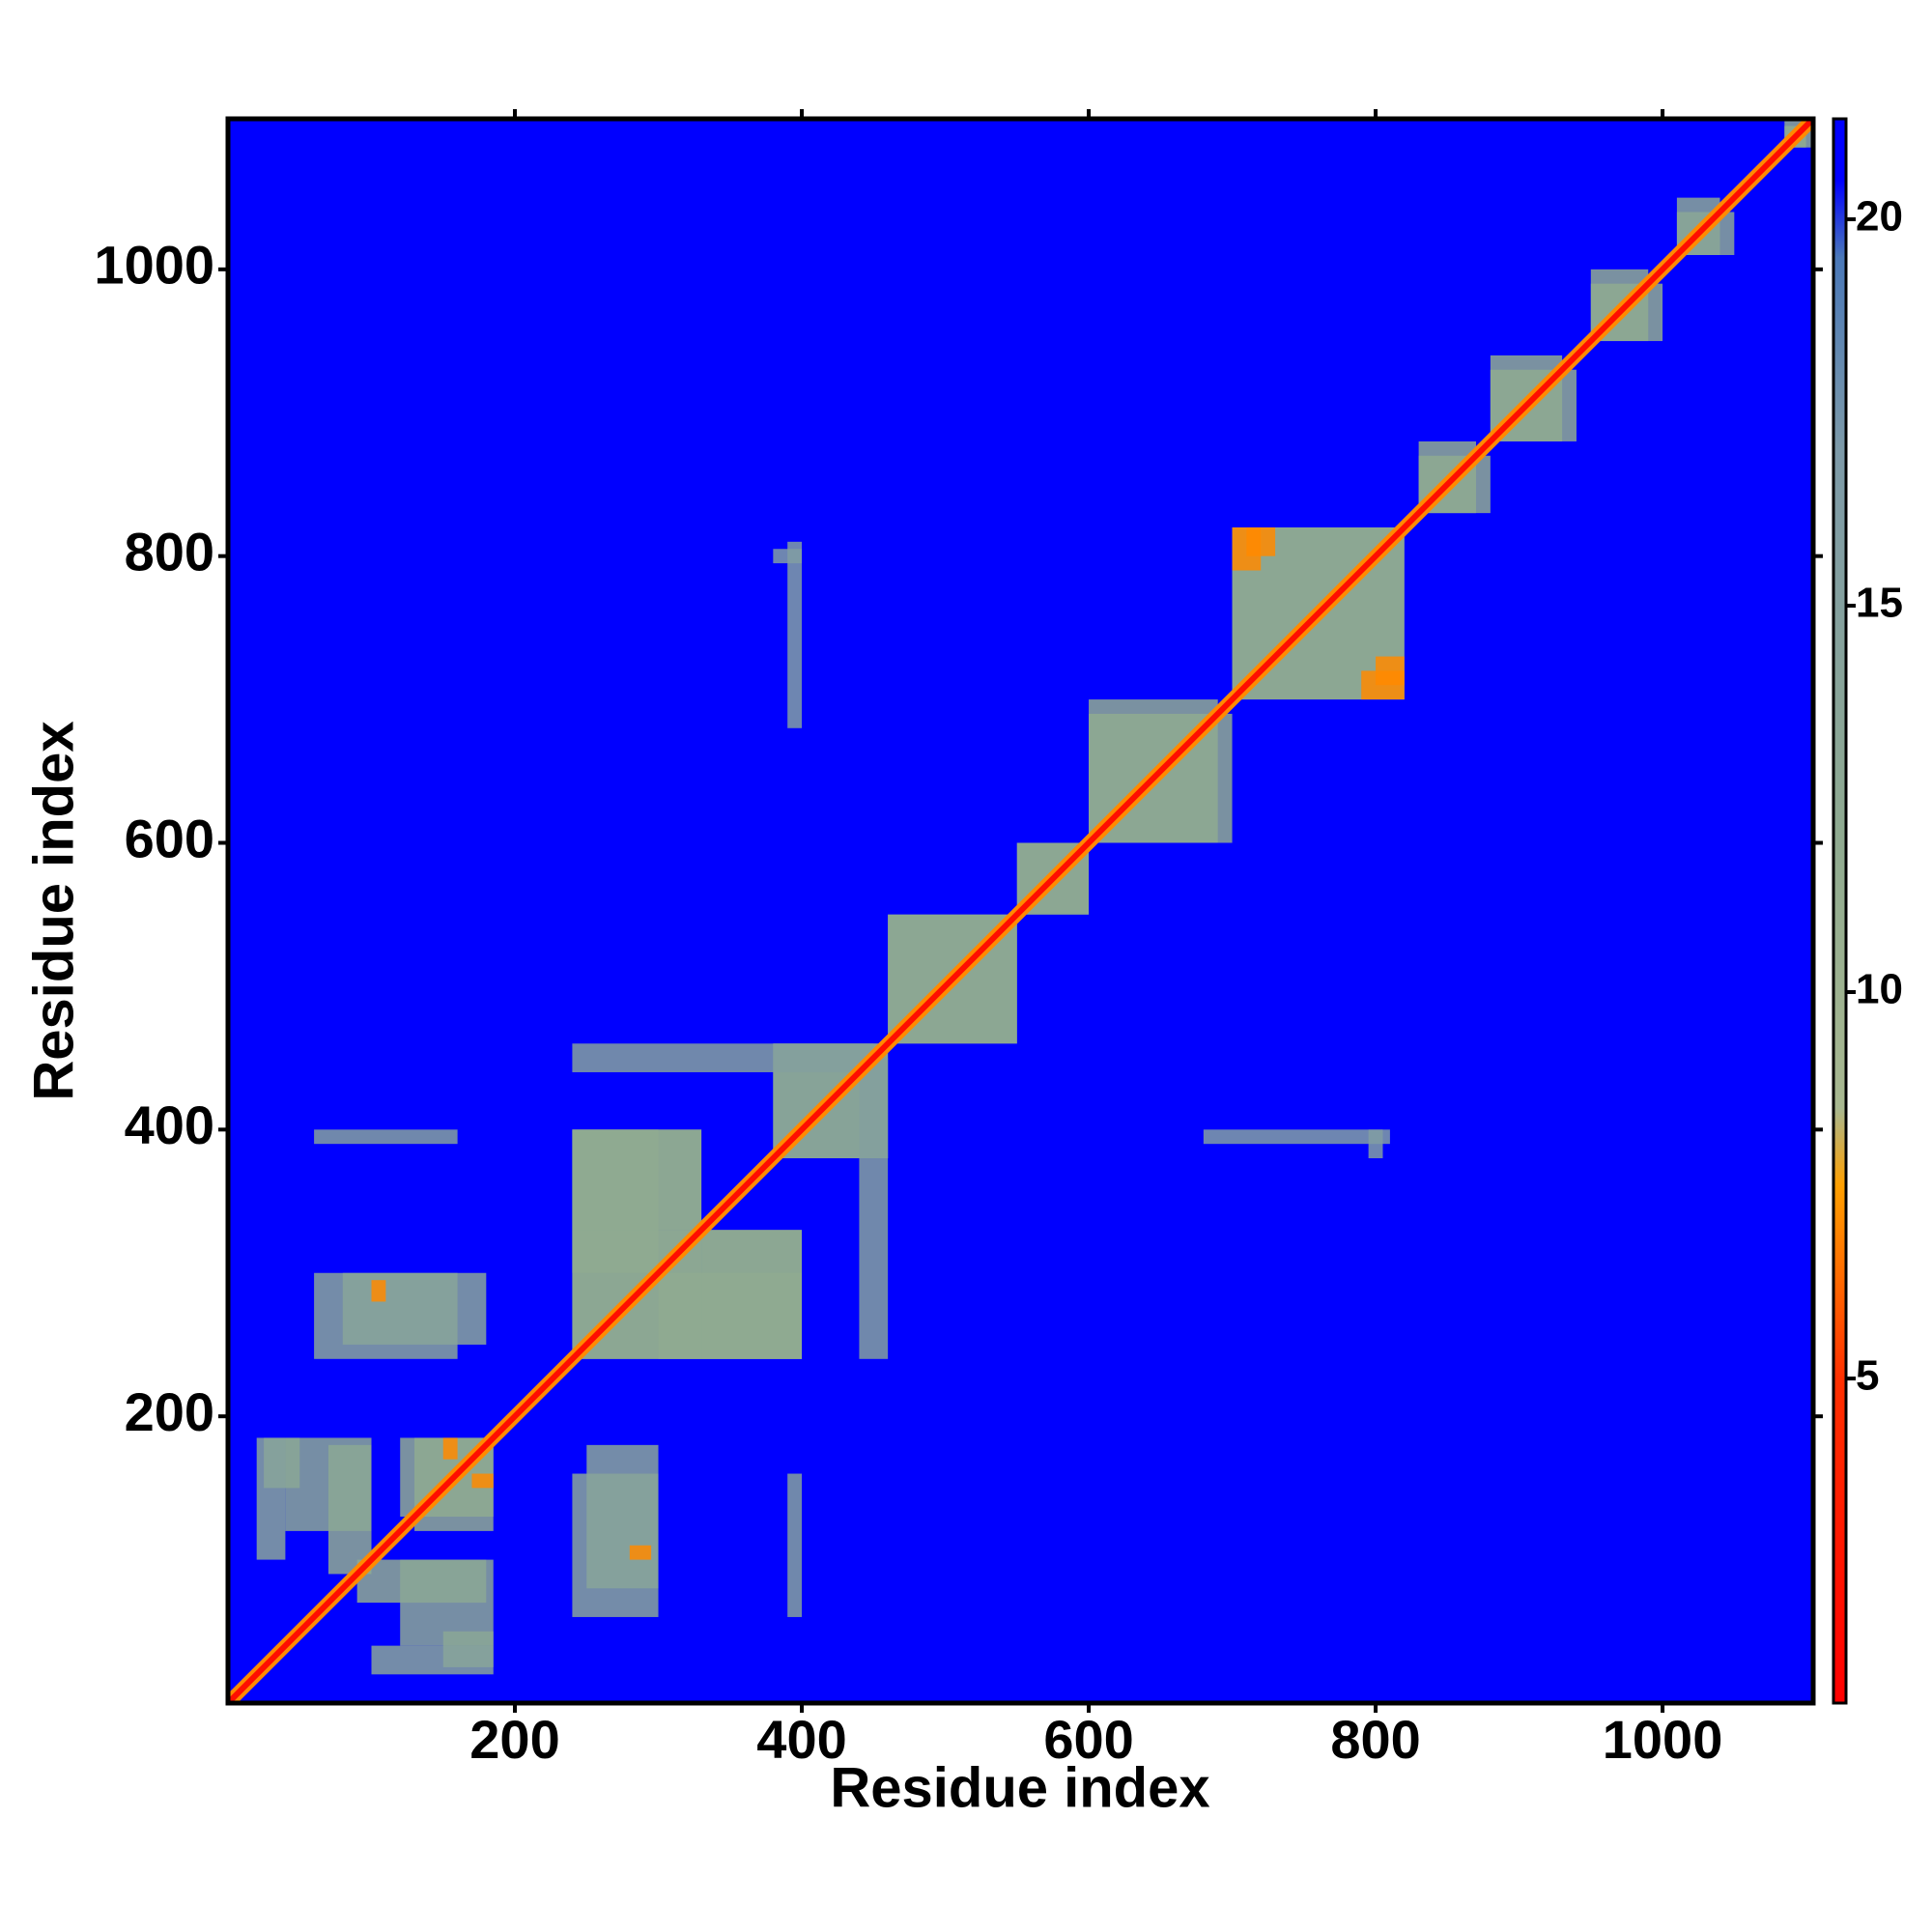 The height and width of the screenshot is (1932, 1932). What do you see at coordinates (169, 551) in the screenshot?
I see `y-tick-label: 800` at bounding box center [169, 551].